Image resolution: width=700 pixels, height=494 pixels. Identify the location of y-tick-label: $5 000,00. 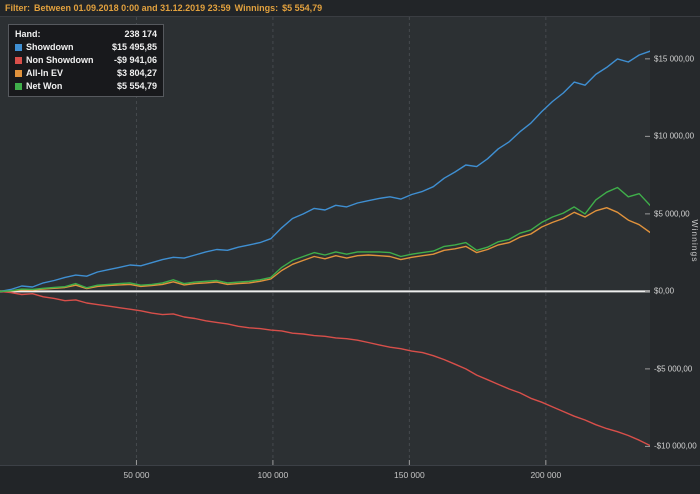
(672, 214).